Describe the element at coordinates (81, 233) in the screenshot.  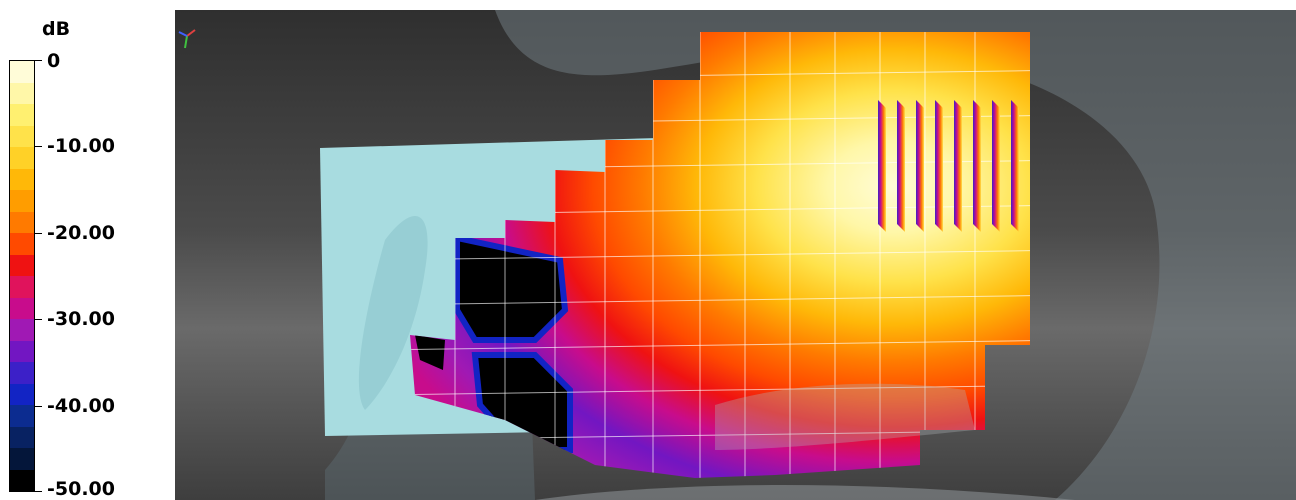
I see `legend-label-20: -20.00` at that location.